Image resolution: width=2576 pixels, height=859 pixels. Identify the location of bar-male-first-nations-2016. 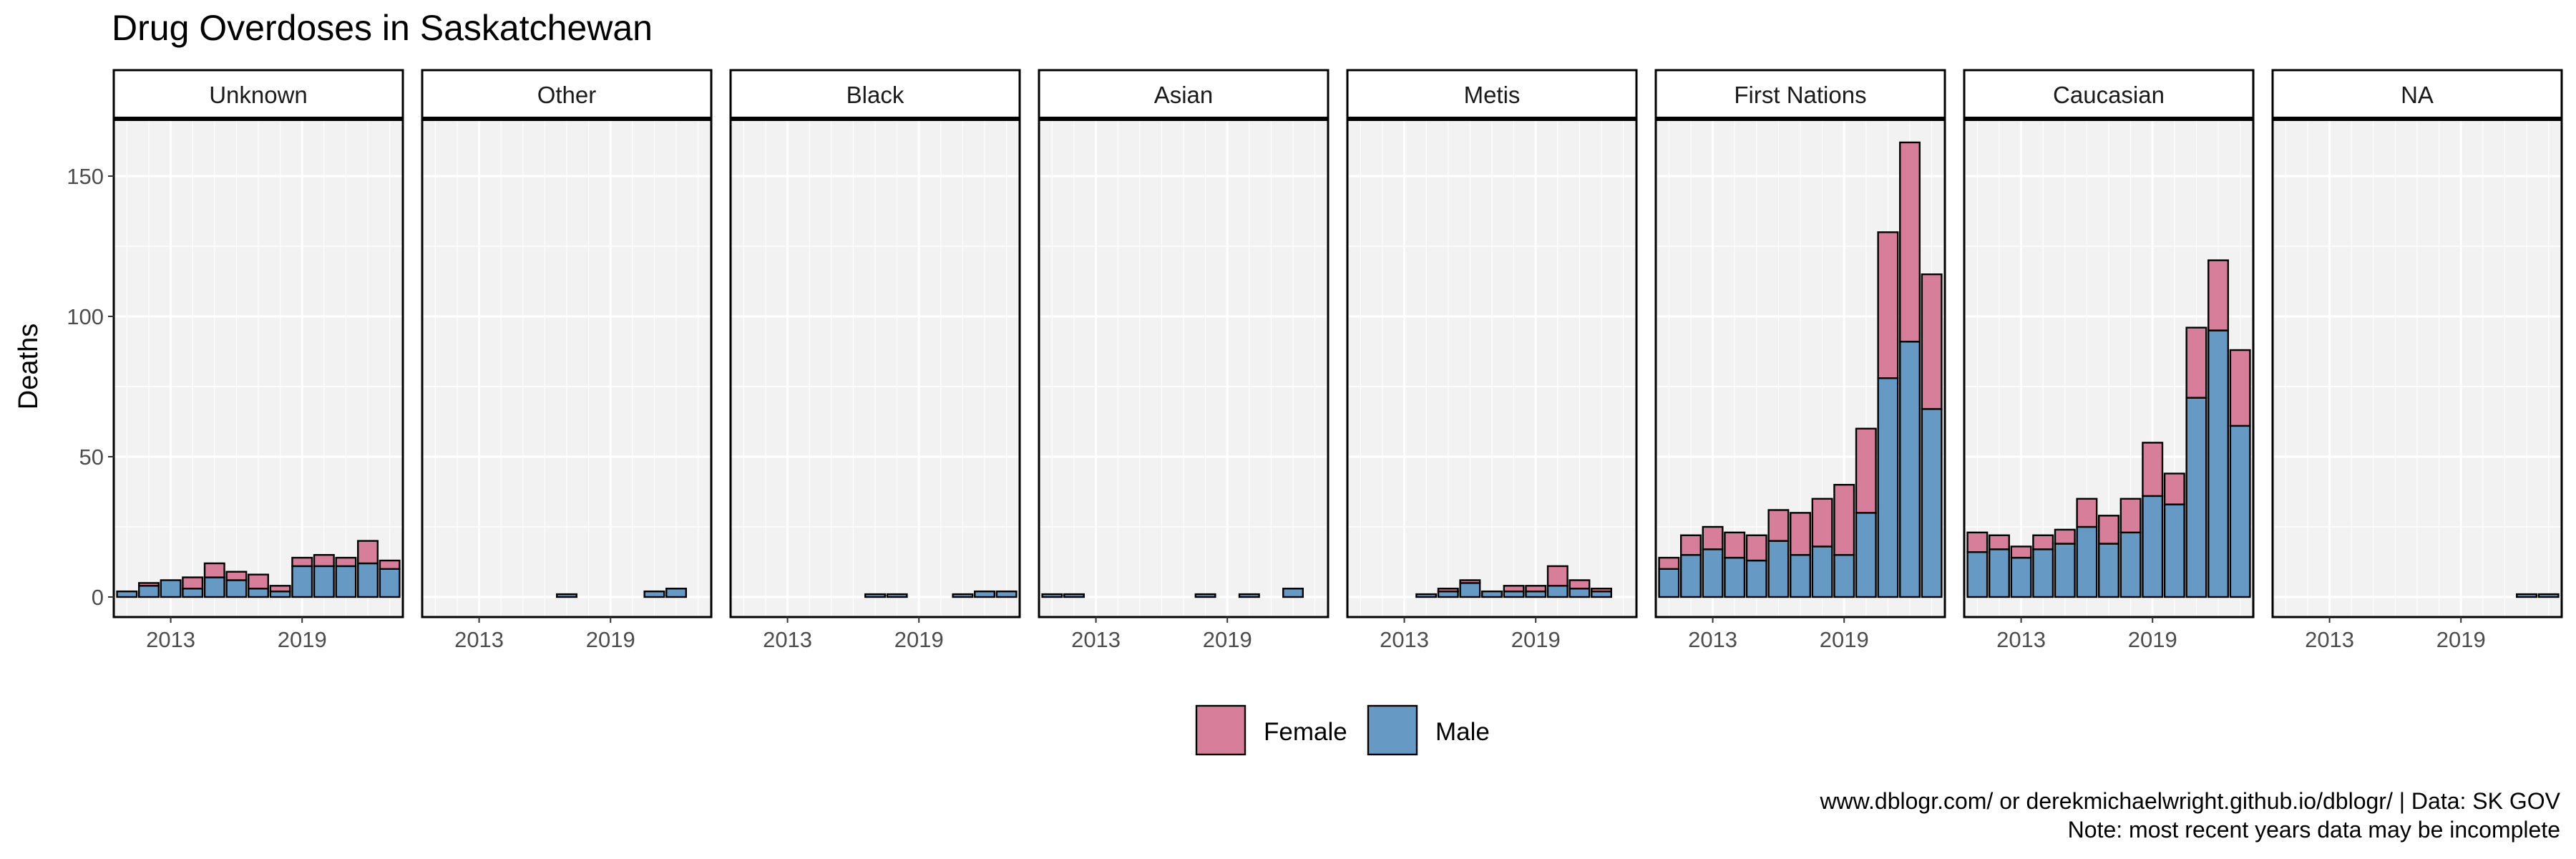
(1778, 569).